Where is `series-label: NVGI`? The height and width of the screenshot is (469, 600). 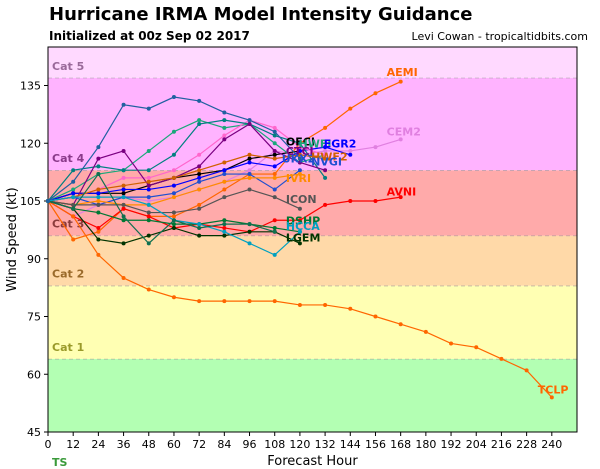
series-label: NVGI is located at coordinates (326, 161).